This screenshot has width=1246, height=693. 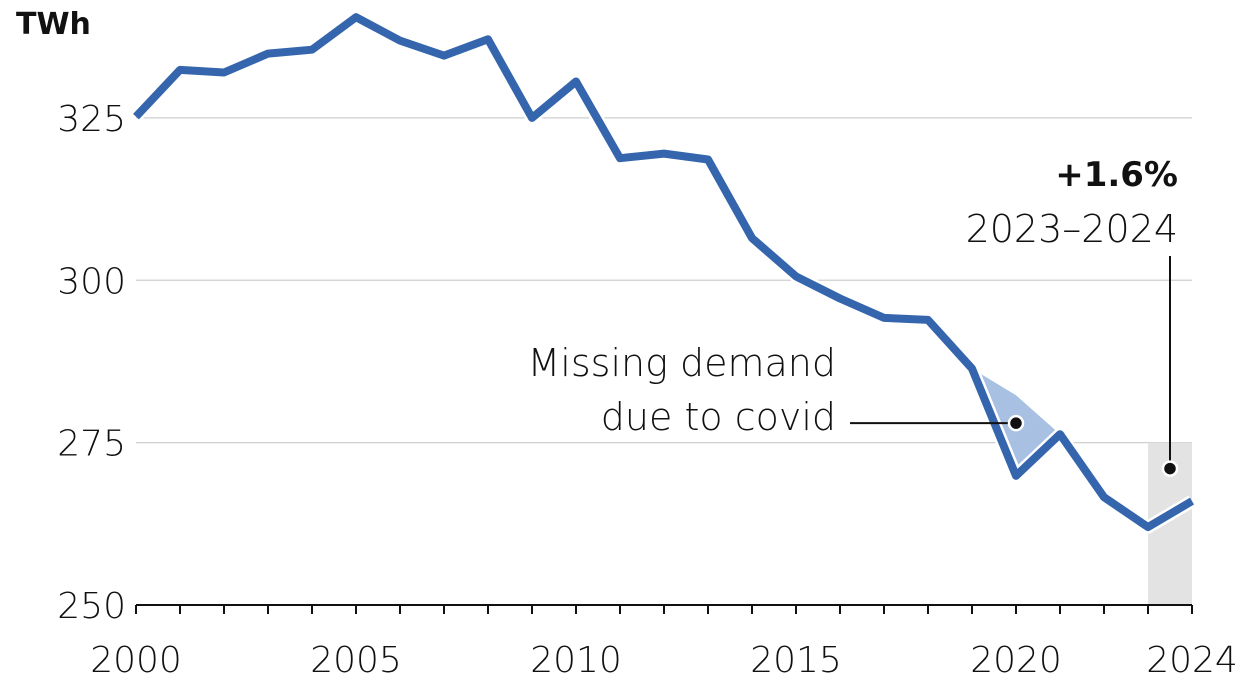 What do you see at coordinates (136, 660) in the screenshot?
I see `x-tick-label-2000: 2000` at bounding box center [136, 660].